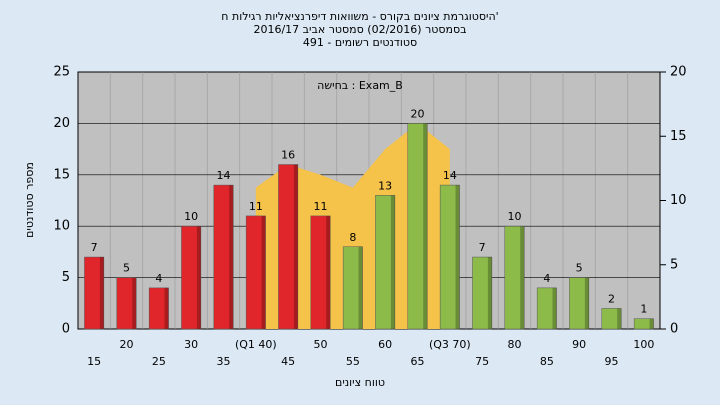 This screenshot has width=720, height=405. I want to click on x-tick-label: 15, so click(94, 361).